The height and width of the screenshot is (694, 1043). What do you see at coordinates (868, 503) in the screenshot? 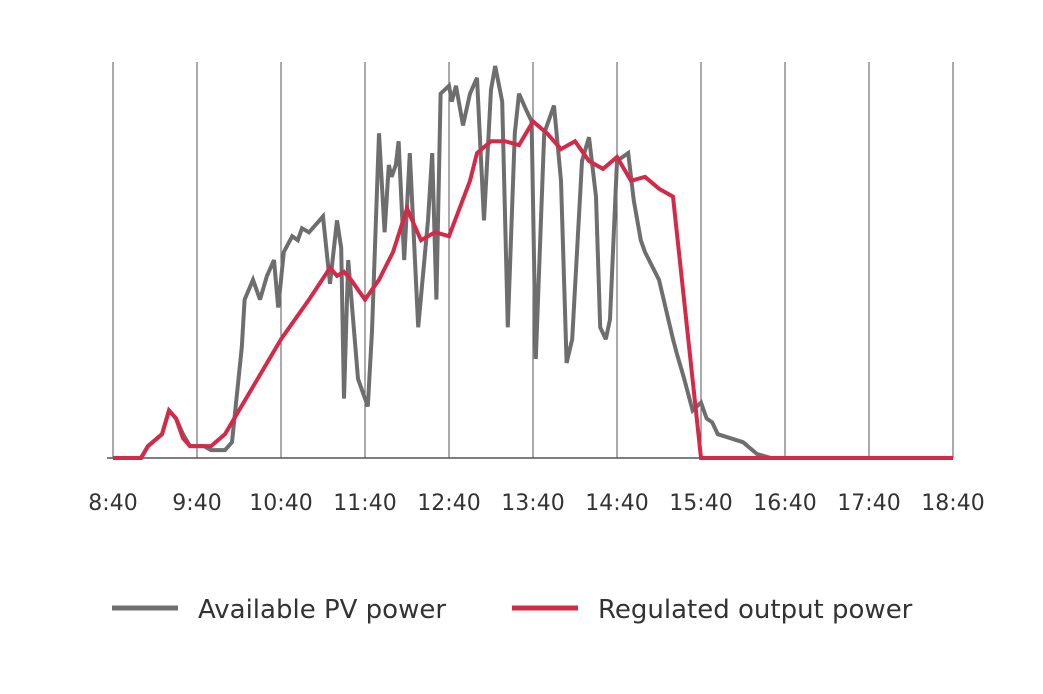
I see `x-tick-label: 17:40` at bounding box center [868, 503].